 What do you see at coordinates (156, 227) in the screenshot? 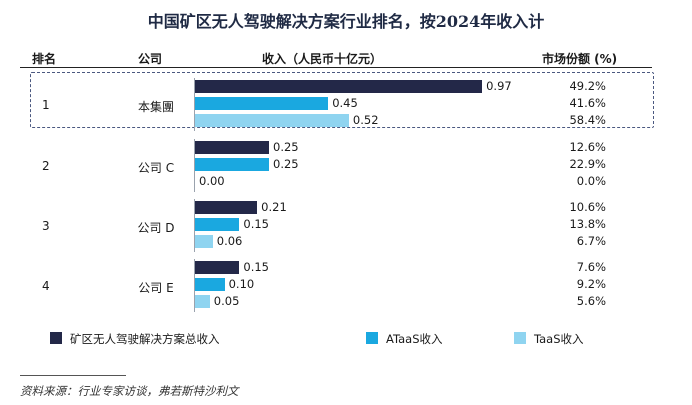
I see `company-name: 公司 D` at bounding box center [156, 227].